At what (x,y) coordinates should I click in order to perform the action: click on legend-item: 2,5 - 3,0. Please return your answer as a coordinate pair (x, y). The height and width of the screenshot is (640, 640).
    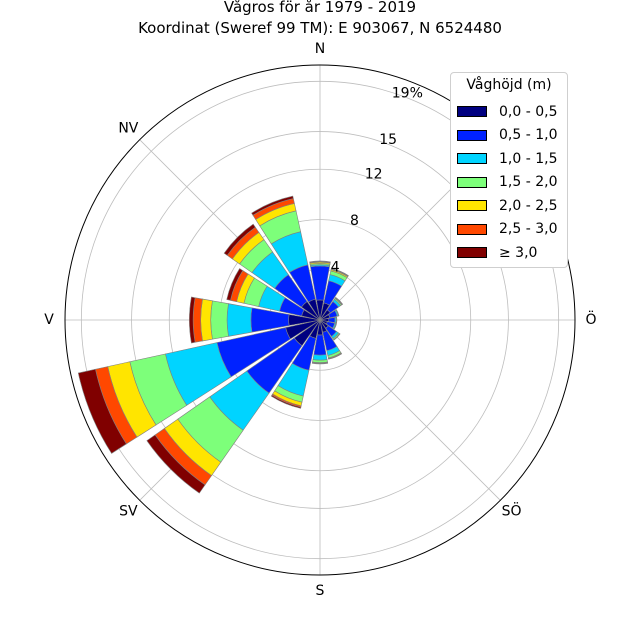
    Looking at the image, I should click on (509, 230).